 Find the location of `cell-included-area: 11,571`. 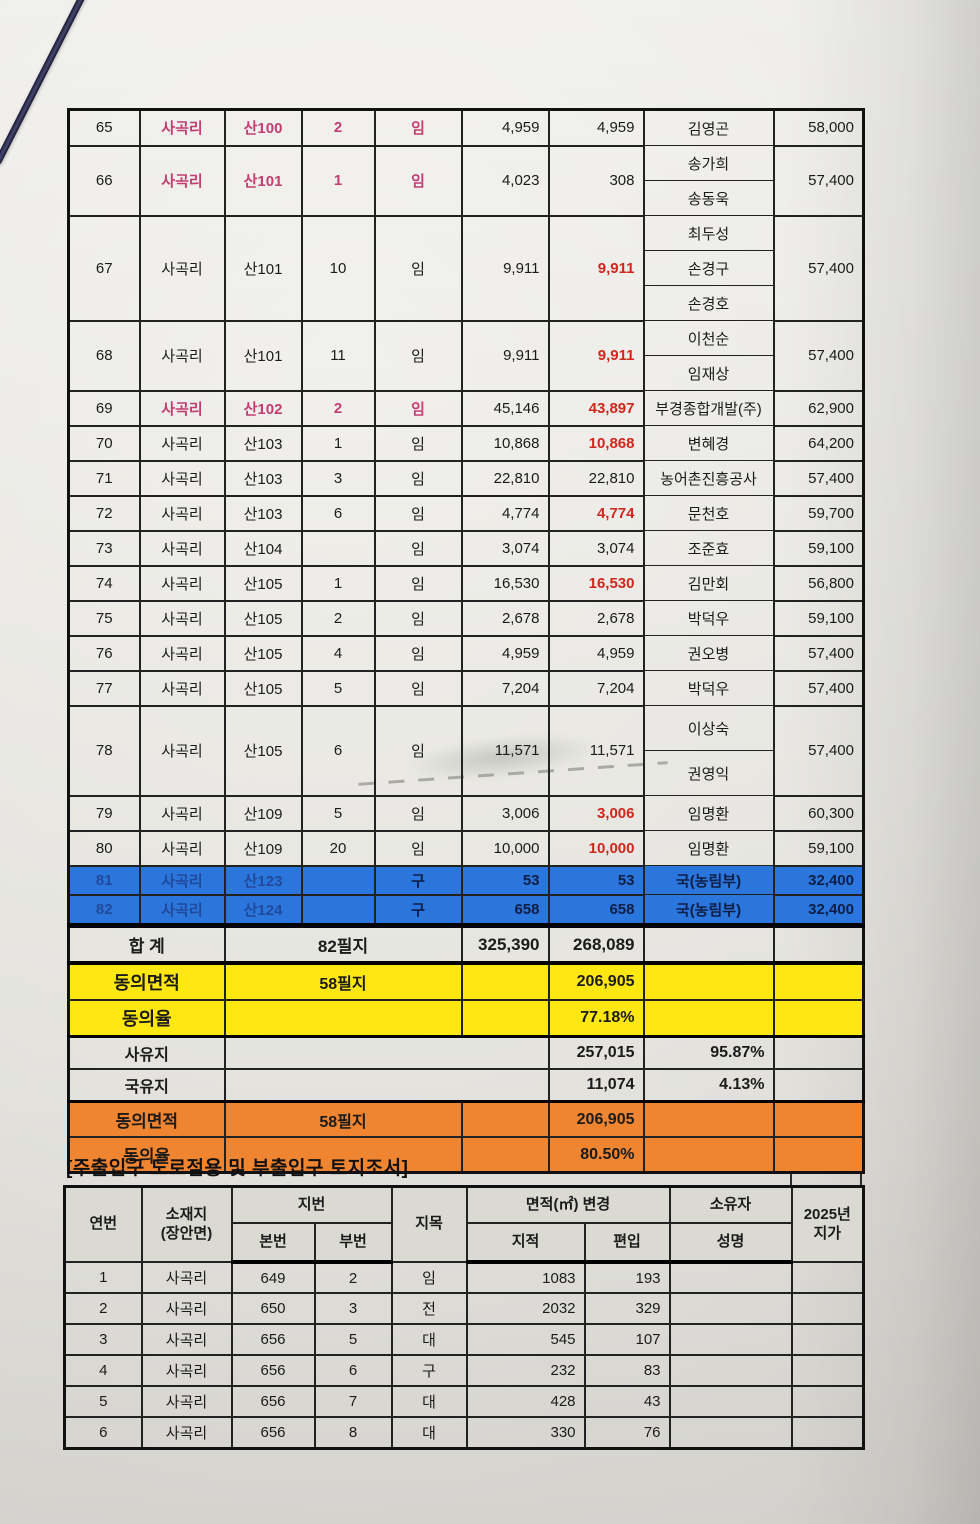

cell-included-area: 11,571 is located at coordinates (596, 750).